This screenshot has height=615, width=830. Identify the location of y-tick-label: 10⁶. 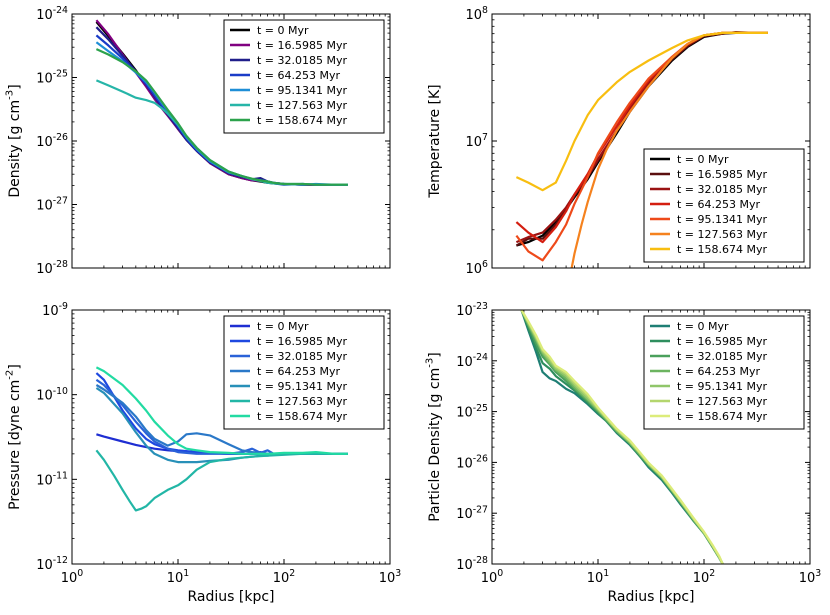
(477, 268).